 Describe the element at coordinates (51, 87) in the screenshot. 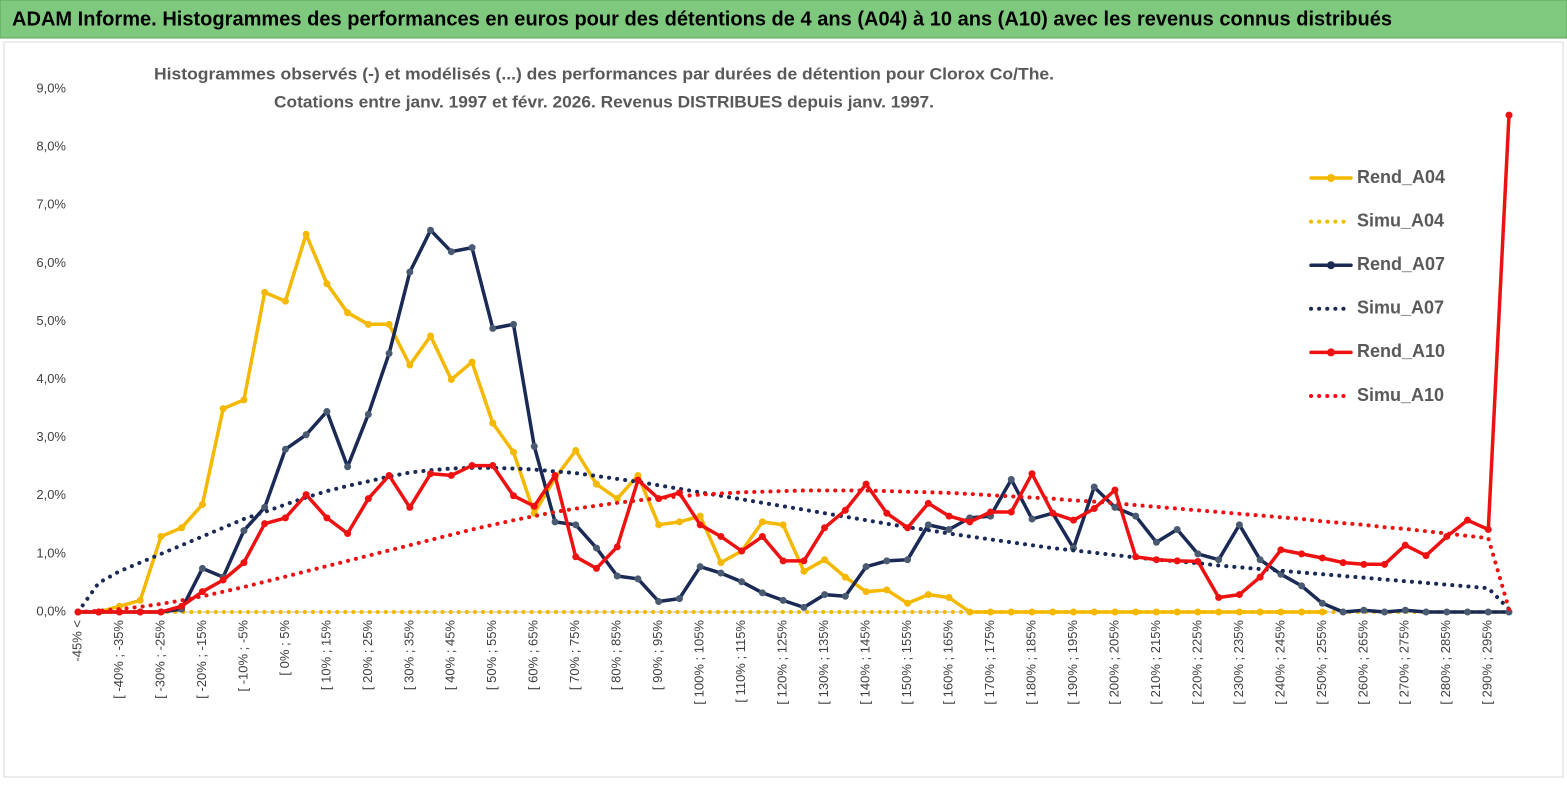

I see `y-tick-label: 9,0%` at that location.